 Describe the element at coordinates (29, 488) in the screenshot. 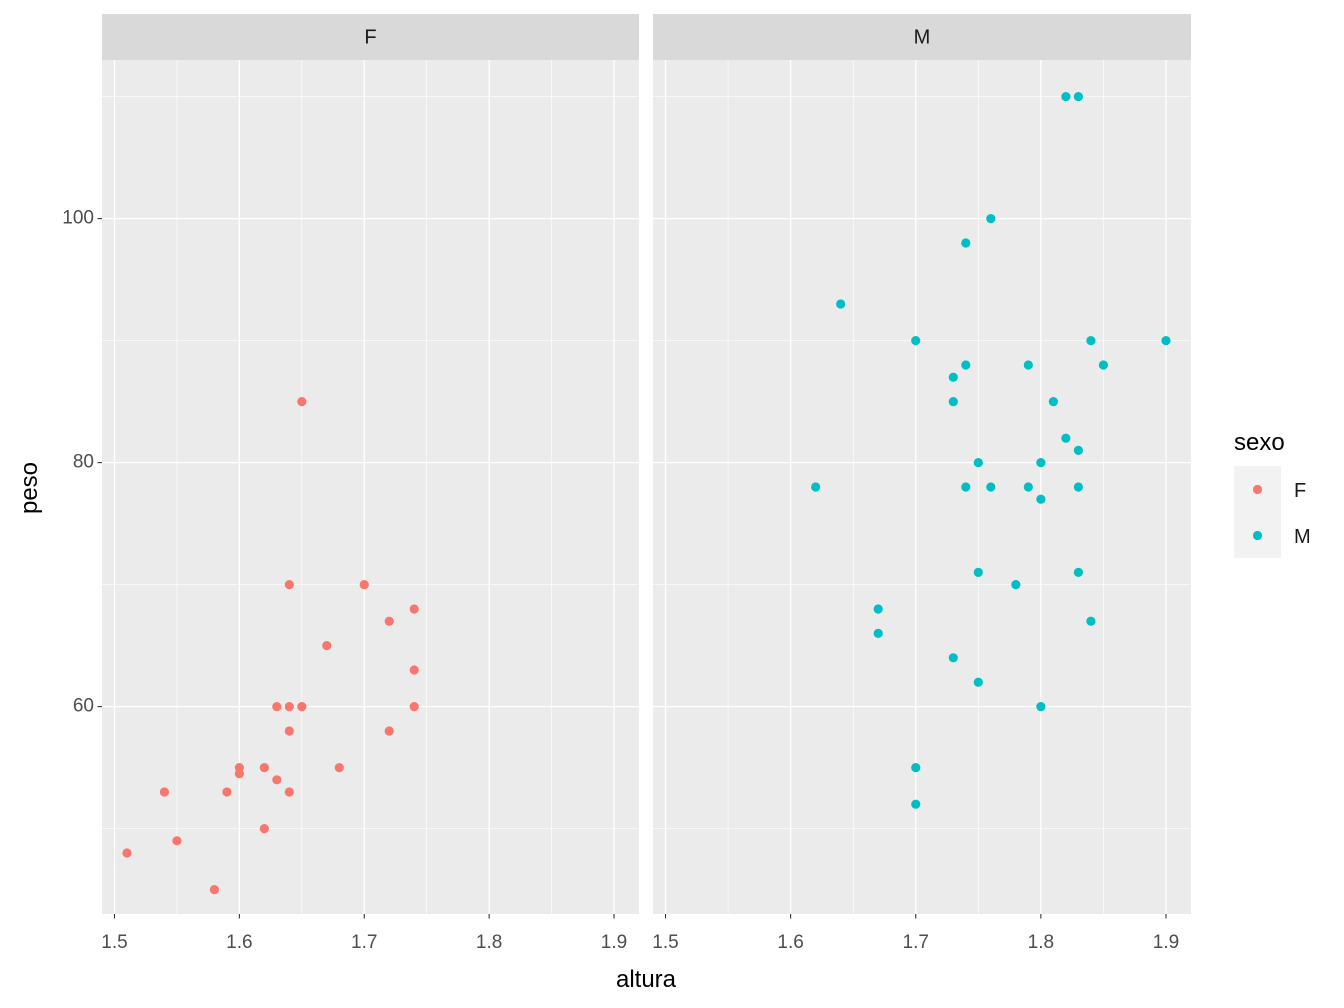

I see `y-axis-title: peso` at that location.